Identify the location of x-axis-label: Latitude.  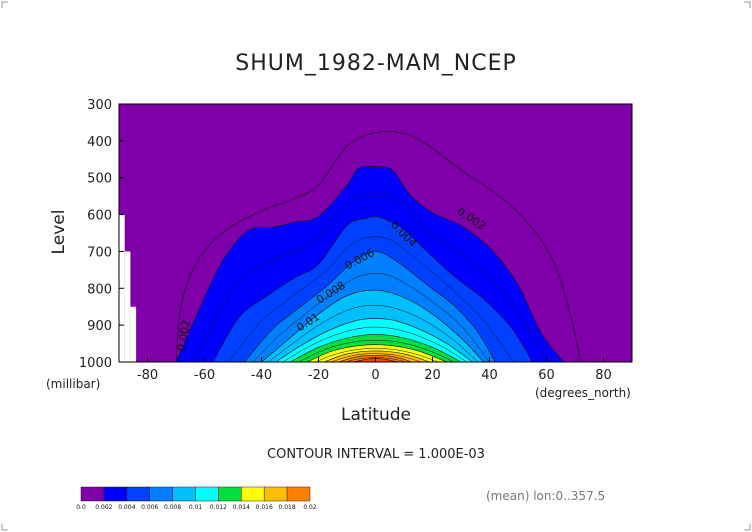
(376, 415).